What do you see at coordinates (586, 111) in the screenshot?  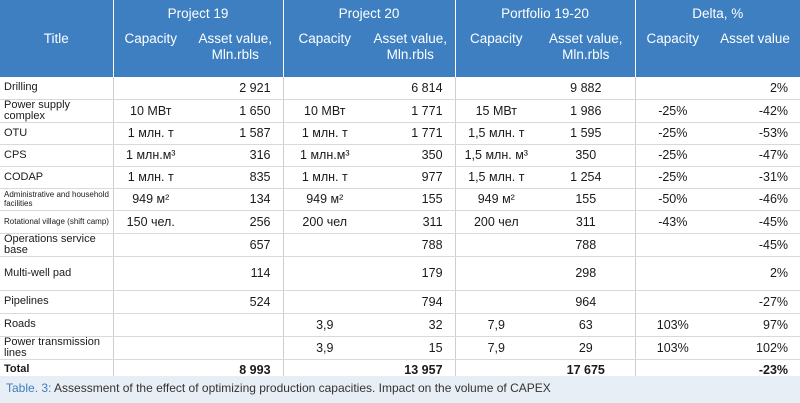 I see `cell-pfv: 1 986` at bounding box center [586, 111].